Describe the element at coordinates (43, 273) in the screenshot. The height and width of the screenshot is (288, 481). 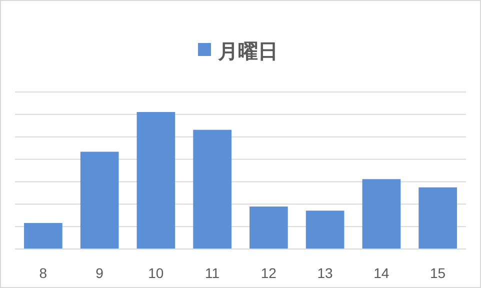
I see `x-tick-label: 8` at that location.